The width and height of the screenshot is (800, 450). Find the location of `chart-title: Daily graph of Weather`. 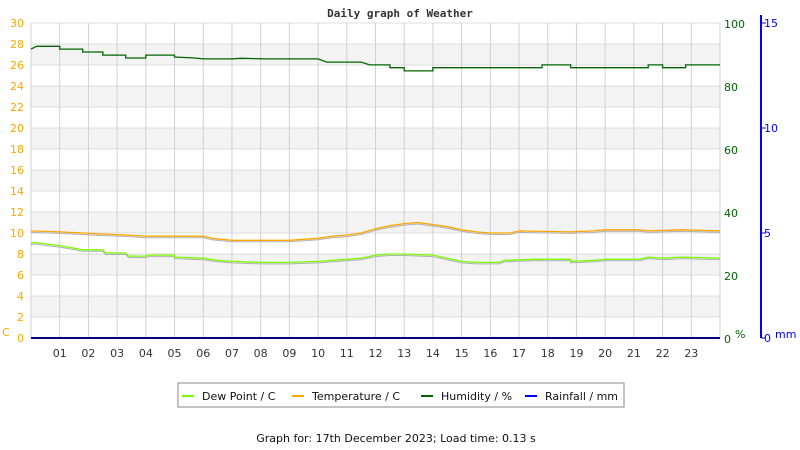

chart-title: Daily graph of Weather is located at coordinates (400, 13).